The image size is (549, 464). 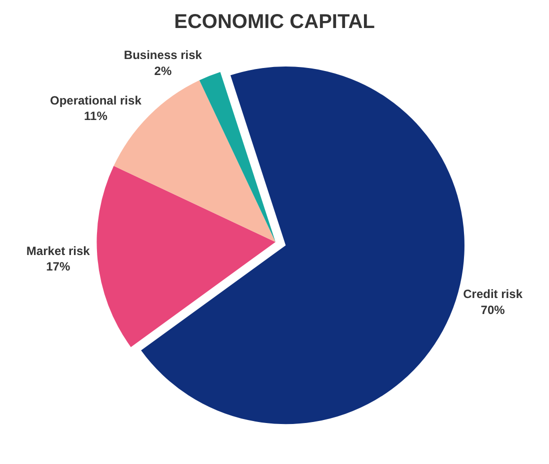 What do you see at coordinates (58, 267) in the screenshot?
I see `data-label: 17%` at bounding box center [58, 267].